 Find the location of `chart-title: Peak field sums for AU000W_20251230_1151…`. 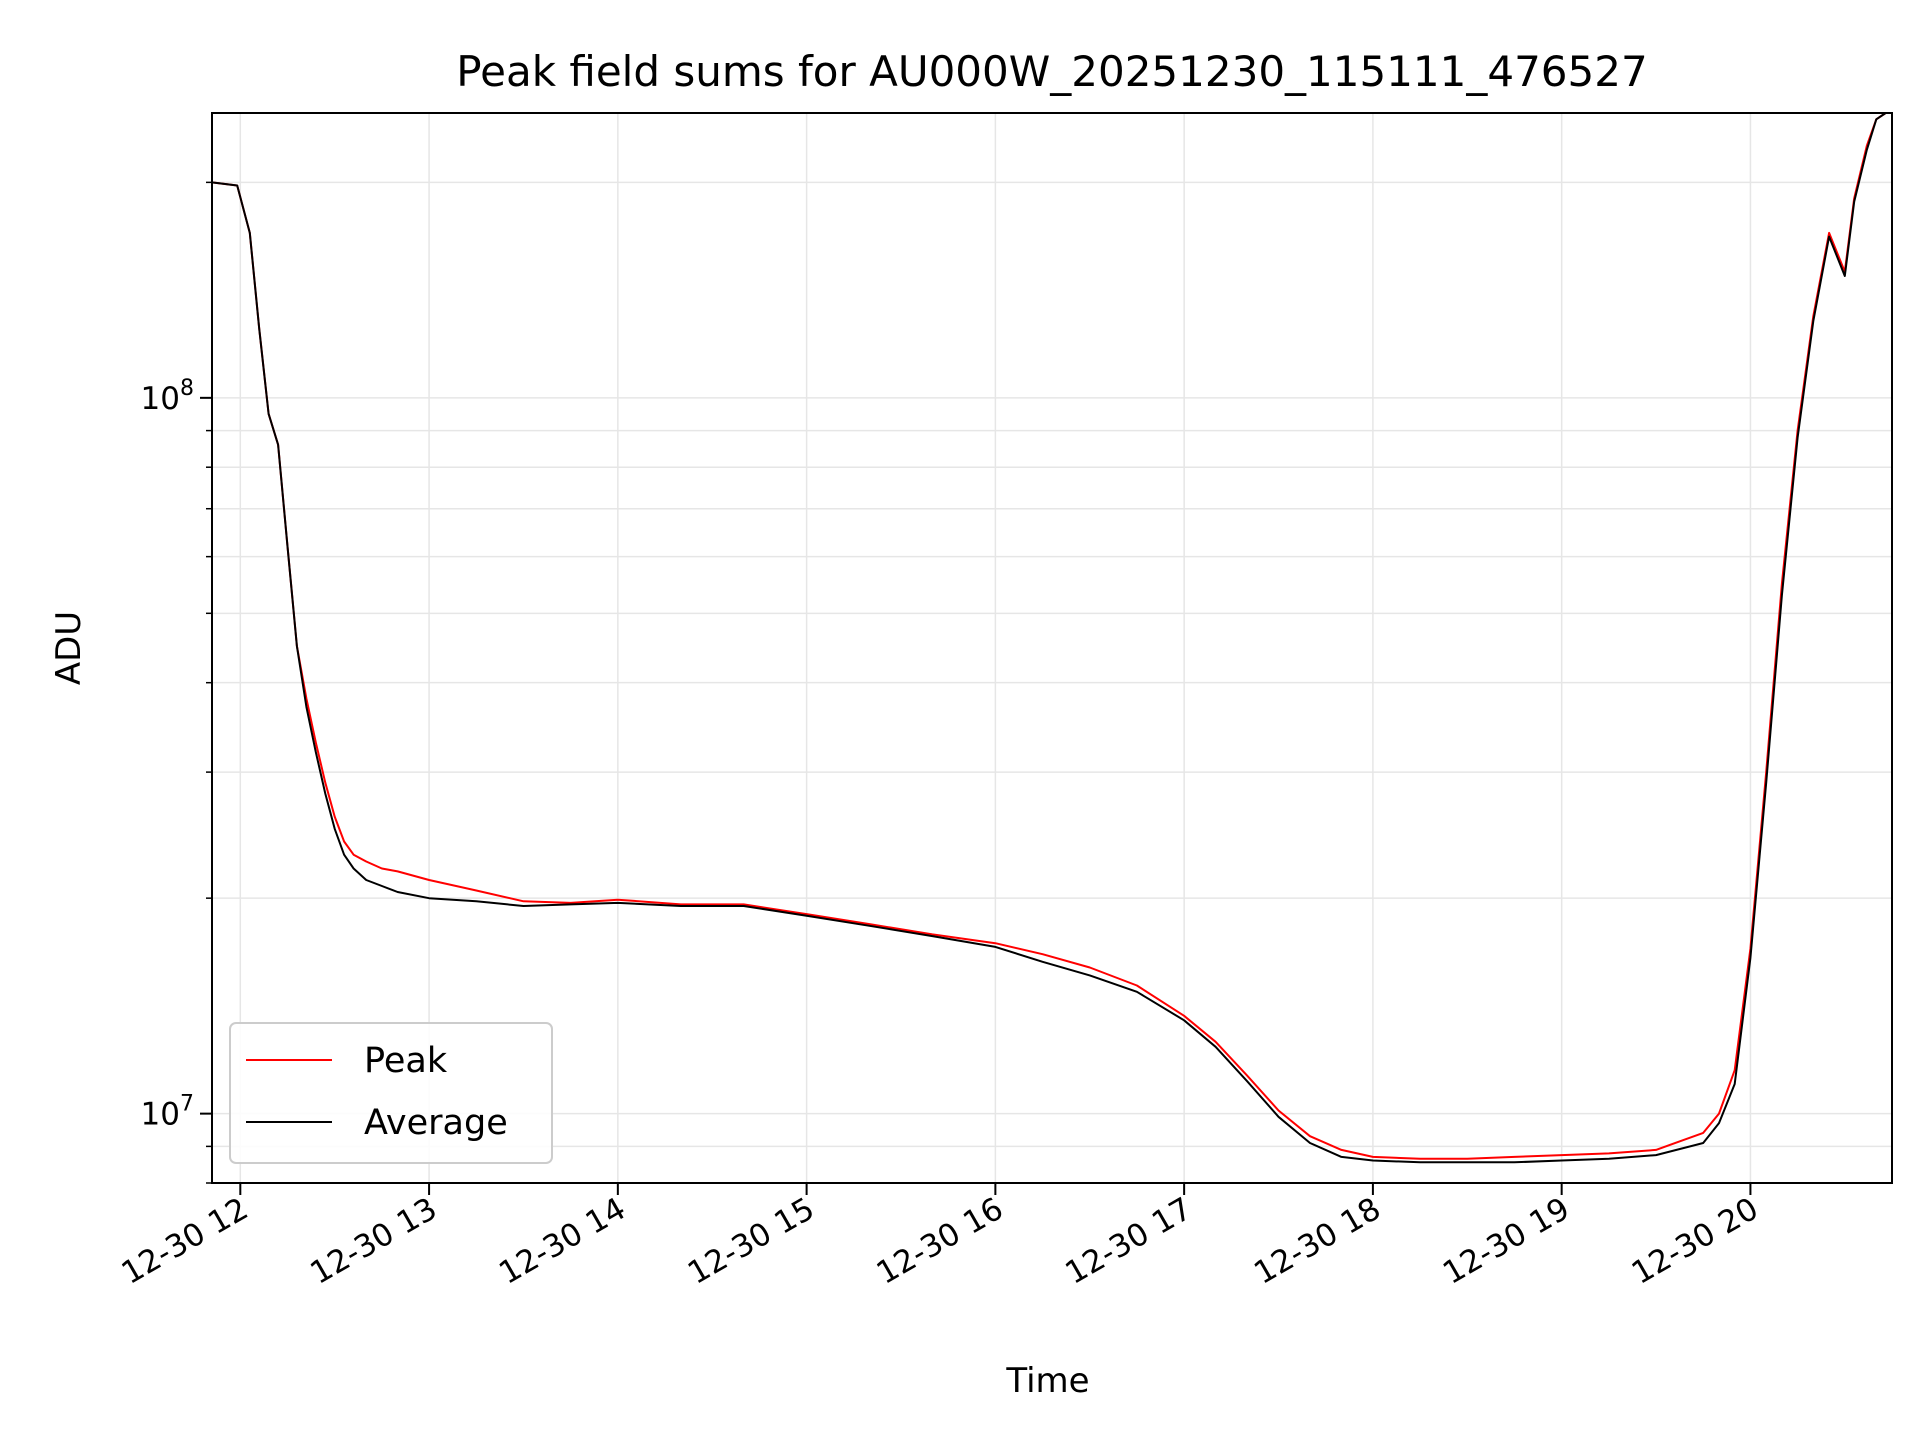

chart-title: Peak field sums for AU000W_20251230_1151… is located at coordinates (1051, 71).